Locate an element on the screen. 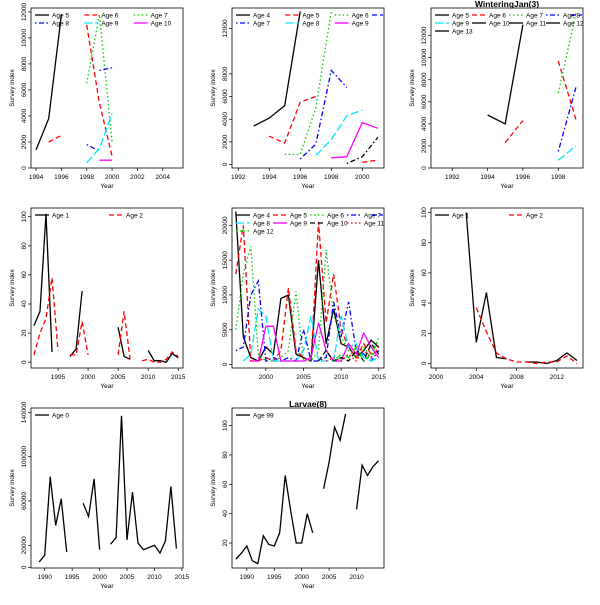  y-tick-label: 60 is located at coordinates (225, 484).